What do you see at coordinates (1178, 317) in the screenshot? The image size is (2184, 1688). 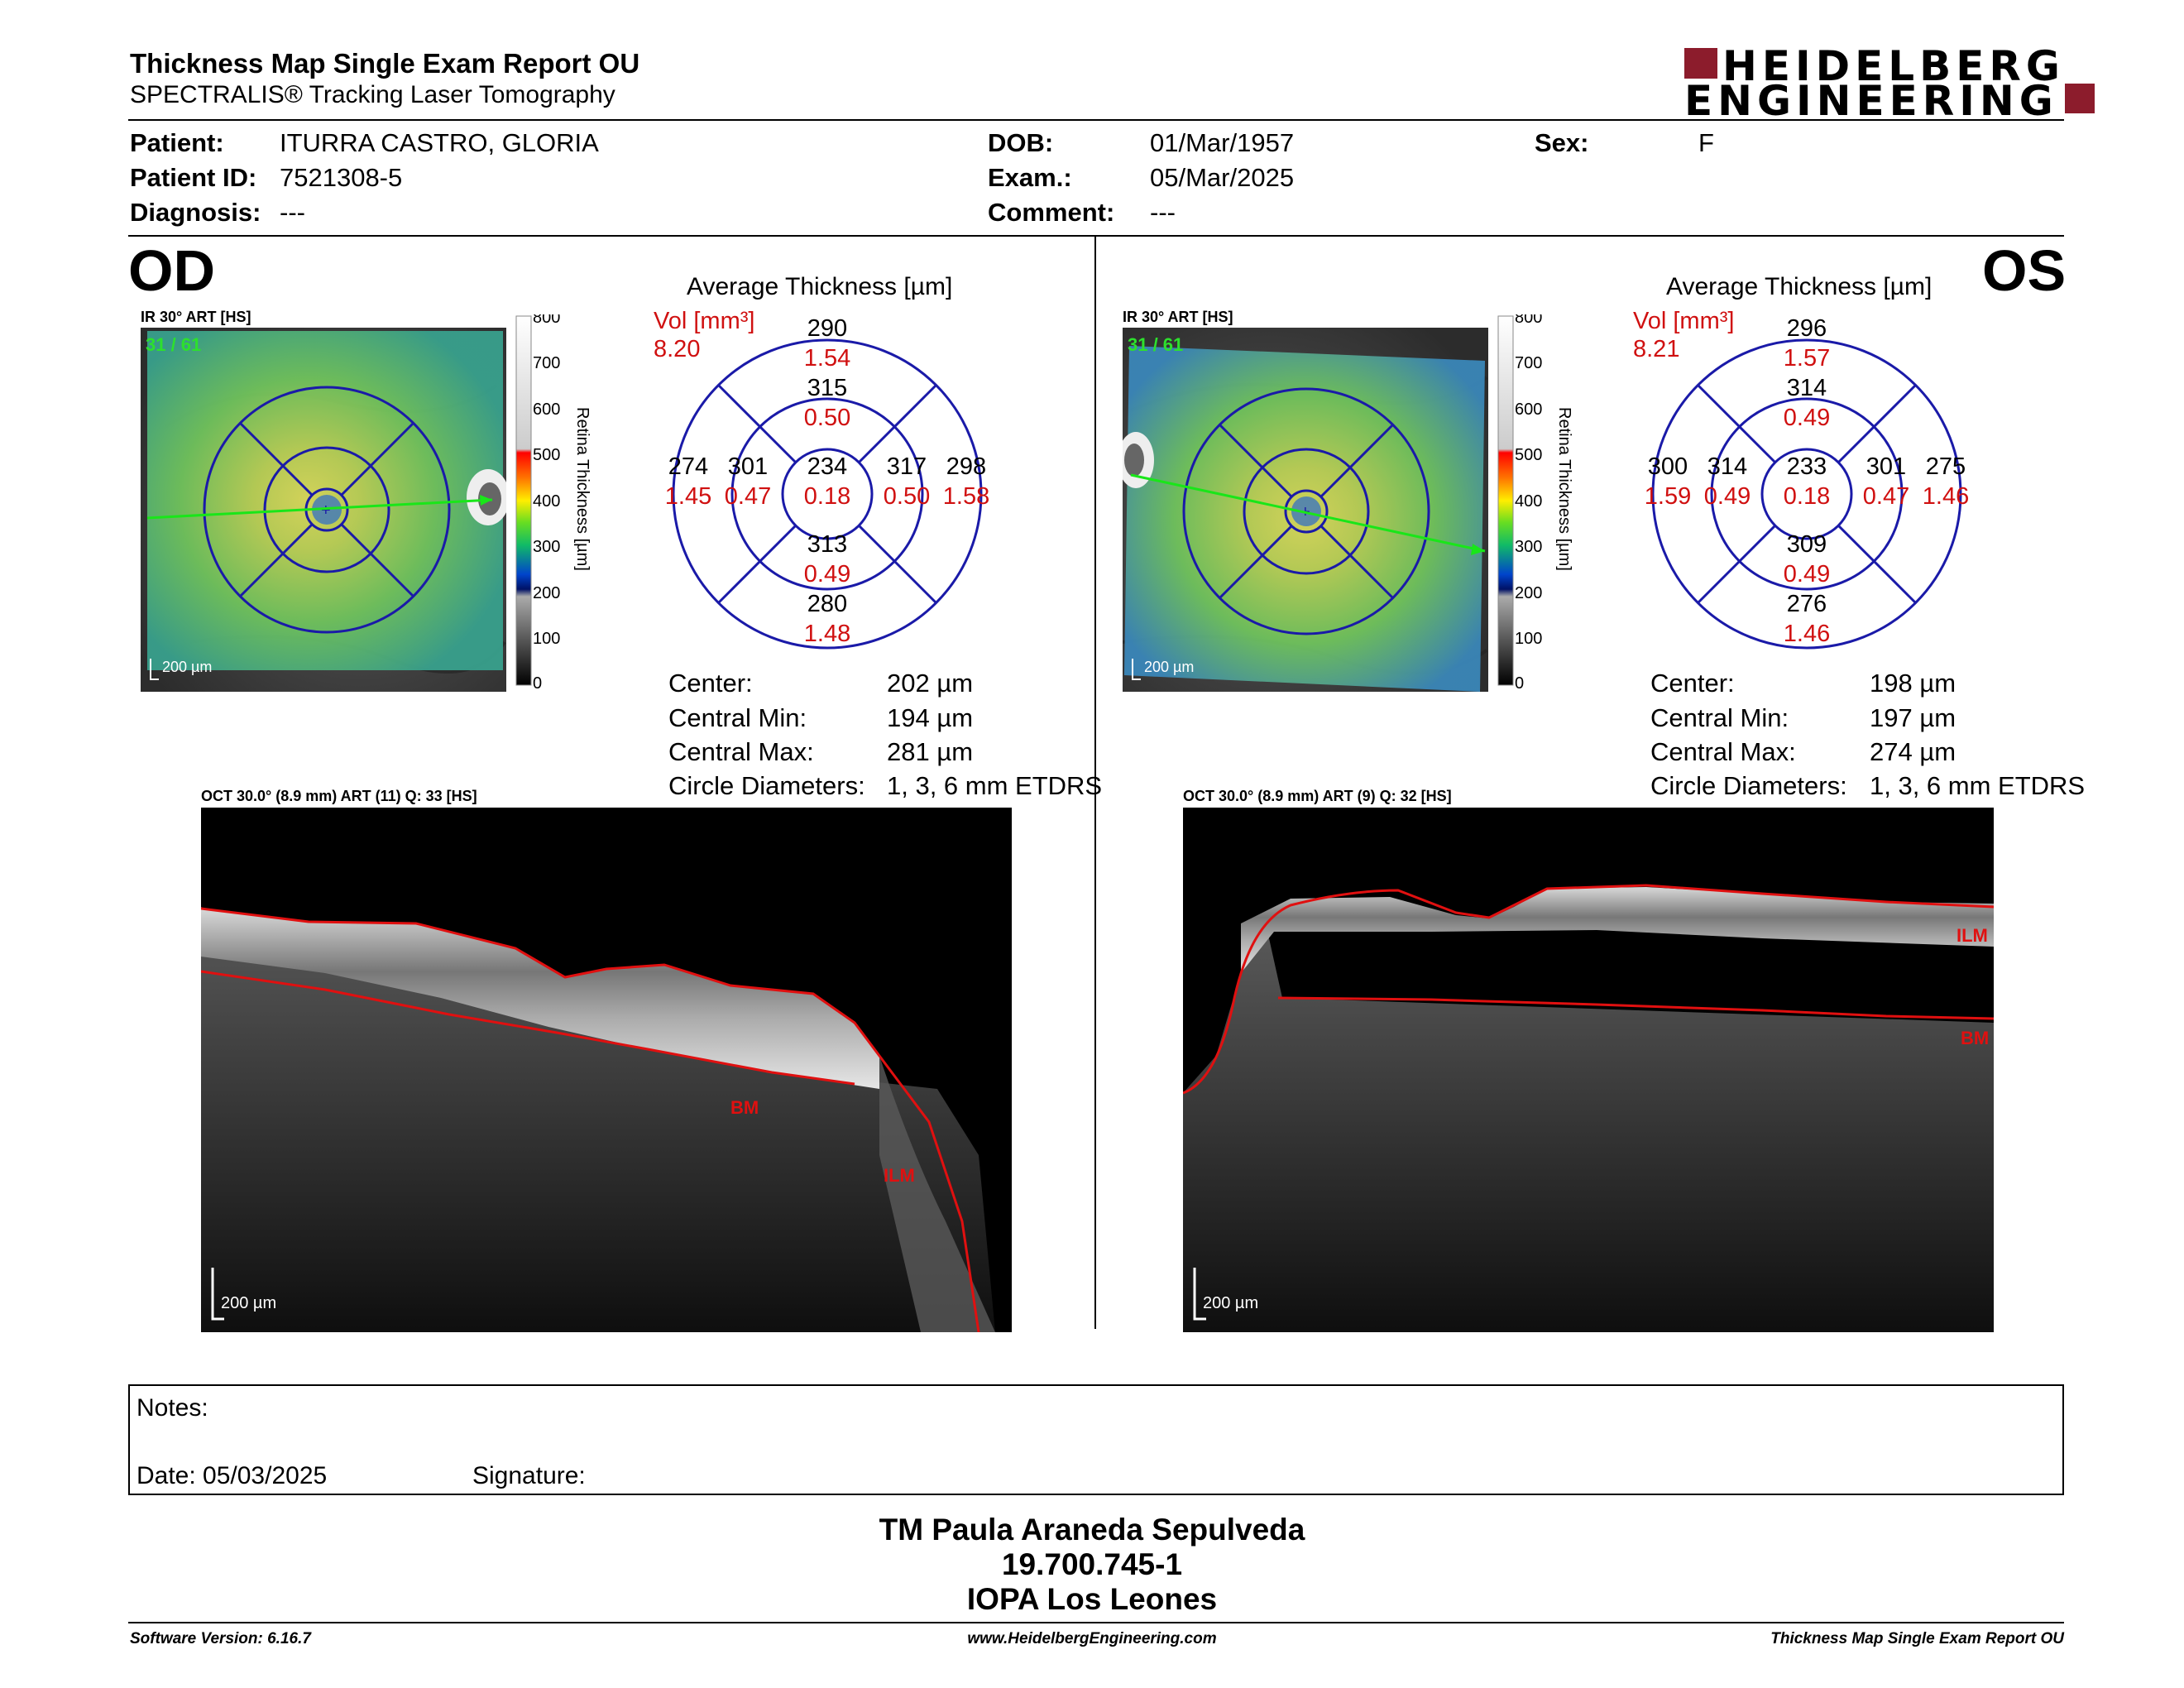 I see `os-ir-label: IR 30° ART [HS]` at bounding box center [1178, 317].